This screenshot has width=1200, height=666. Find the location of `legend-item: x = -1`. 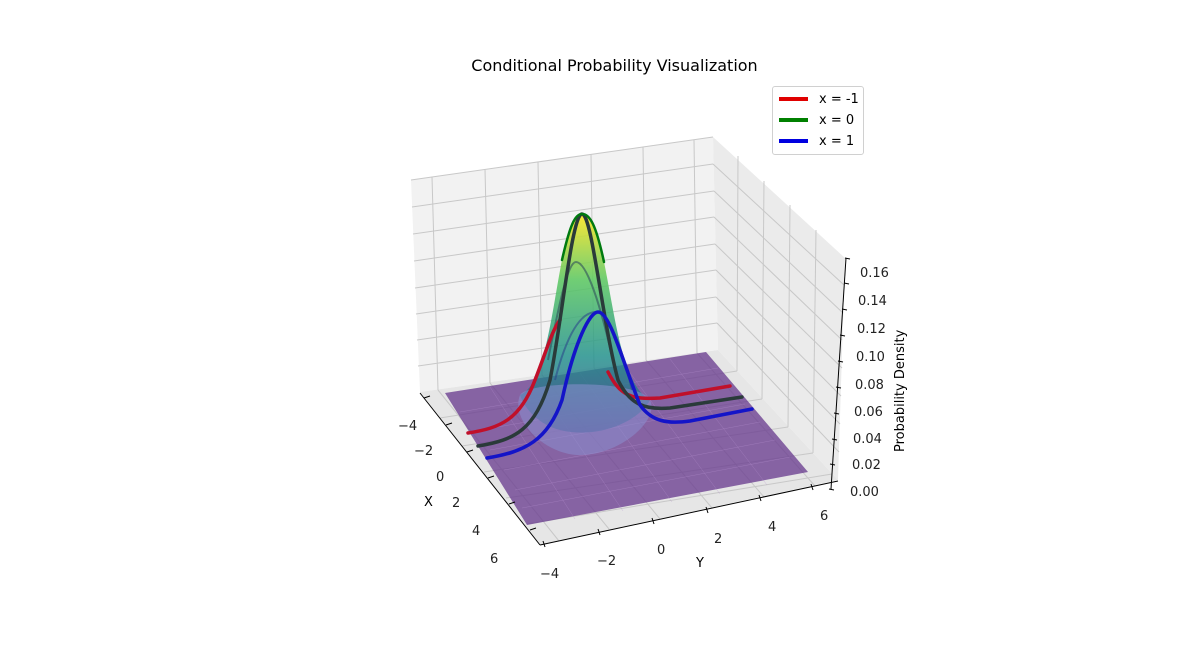

legend-item: x = -1 is located at coordinates (819, 99).